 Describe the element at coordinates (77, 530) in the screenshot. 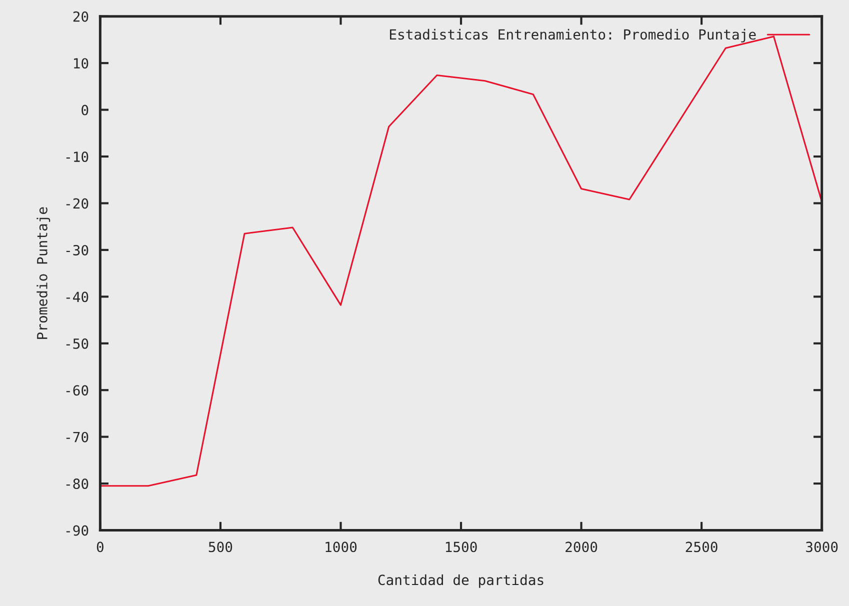

I see `y-tick-label: -90` at that location.